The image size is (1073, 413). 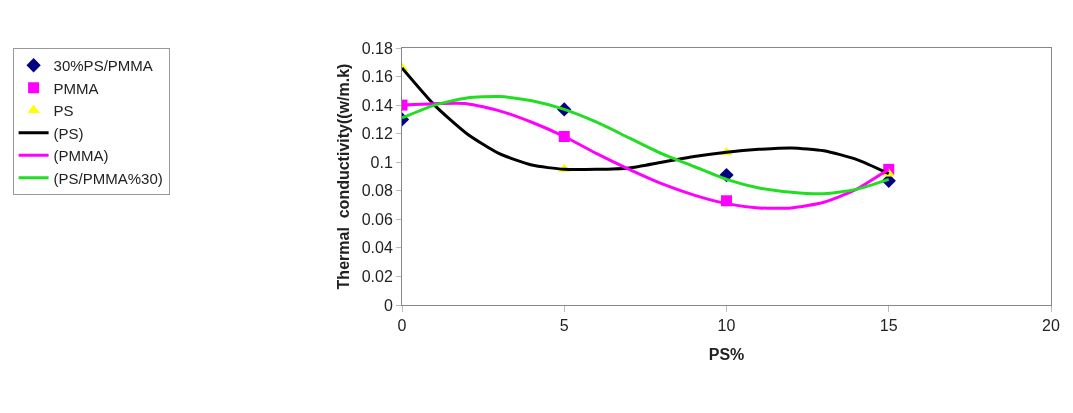 What do you see at coordinates (76, 88) in the screenshot?
I see `legend-label: PMMA` at bounding box center [76, 88].